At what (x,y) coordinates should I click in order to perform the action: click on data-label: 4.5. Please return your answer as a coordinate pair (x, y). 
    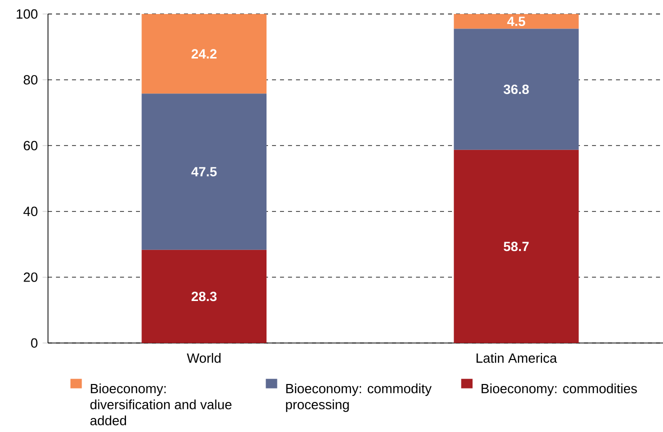
    Looking at the image, I should click on (516, 21).